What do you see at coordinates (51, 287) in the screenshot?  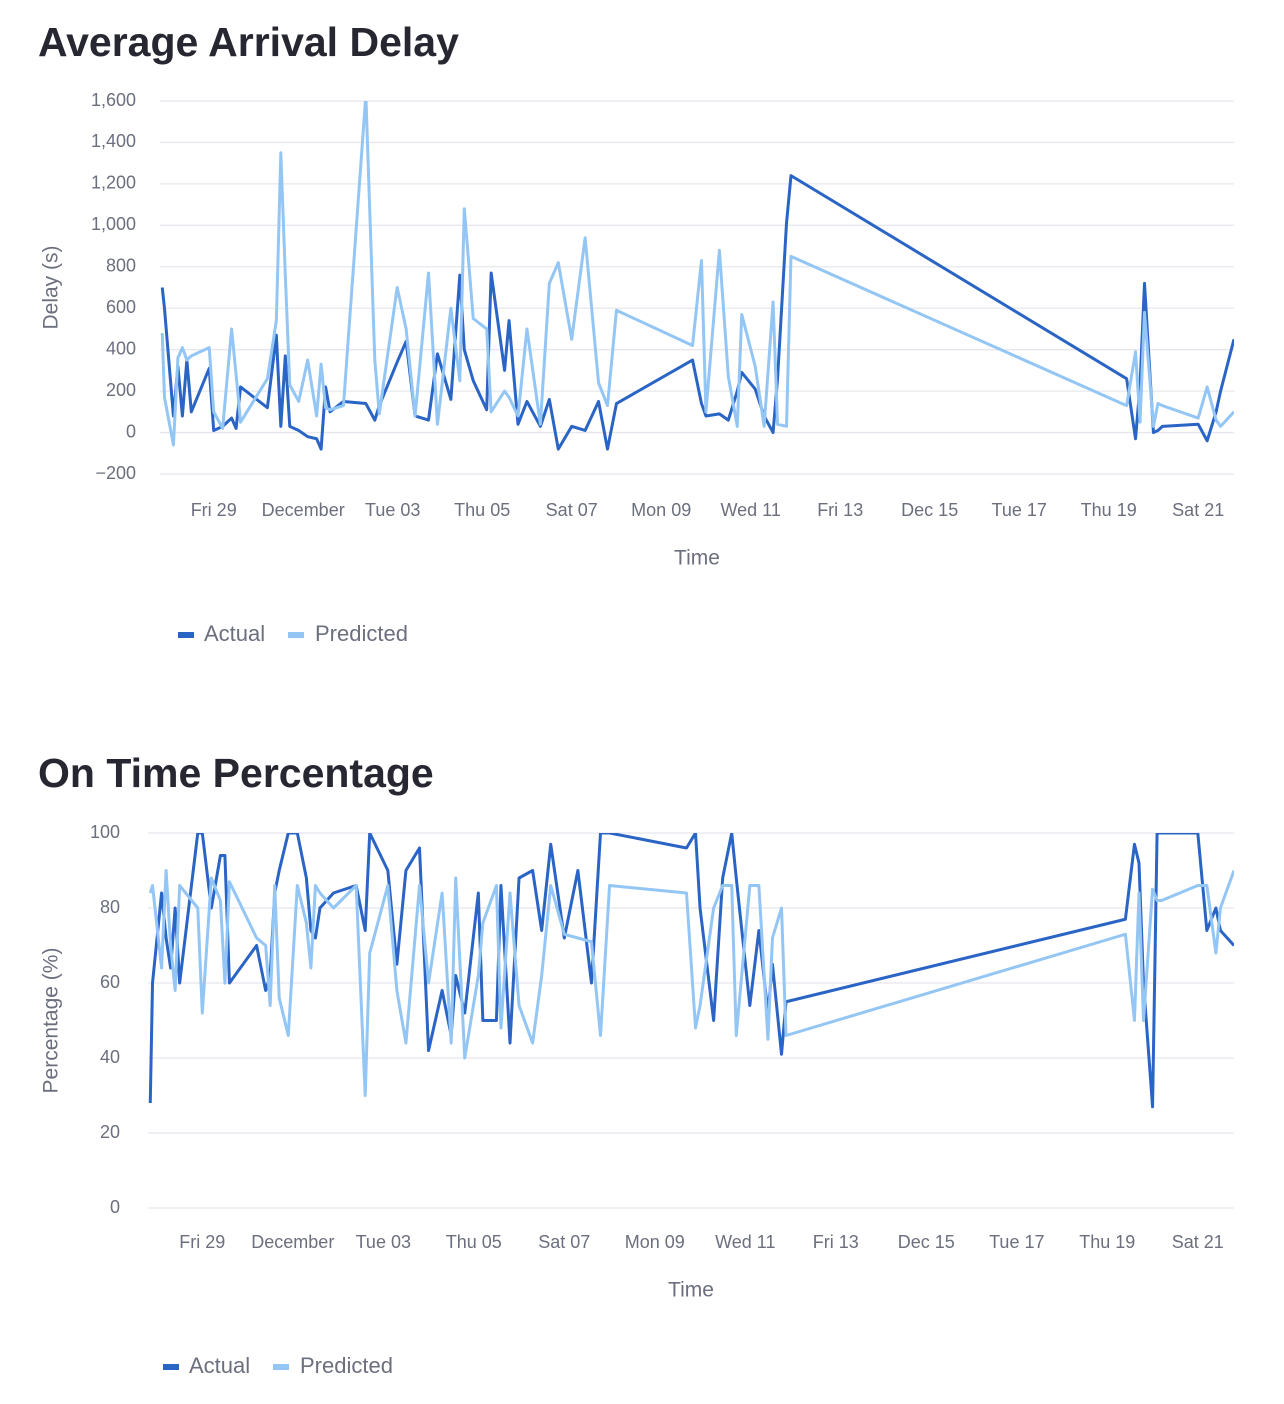 I see `y-axis-title: Delay (s)` at bounding box center [51, 287].